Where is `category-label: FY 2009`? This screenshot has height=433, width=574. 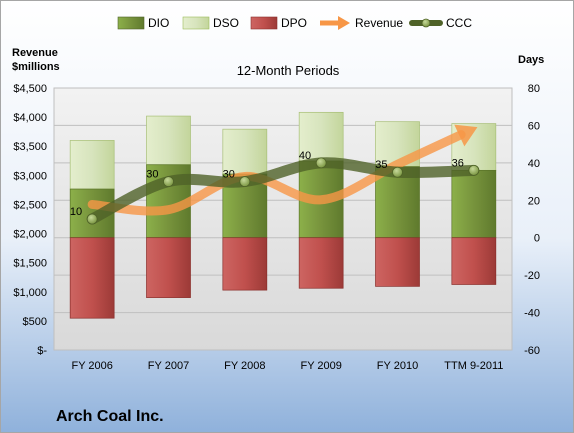 category-label: FY 2009 is located at coordinates (320, 366).